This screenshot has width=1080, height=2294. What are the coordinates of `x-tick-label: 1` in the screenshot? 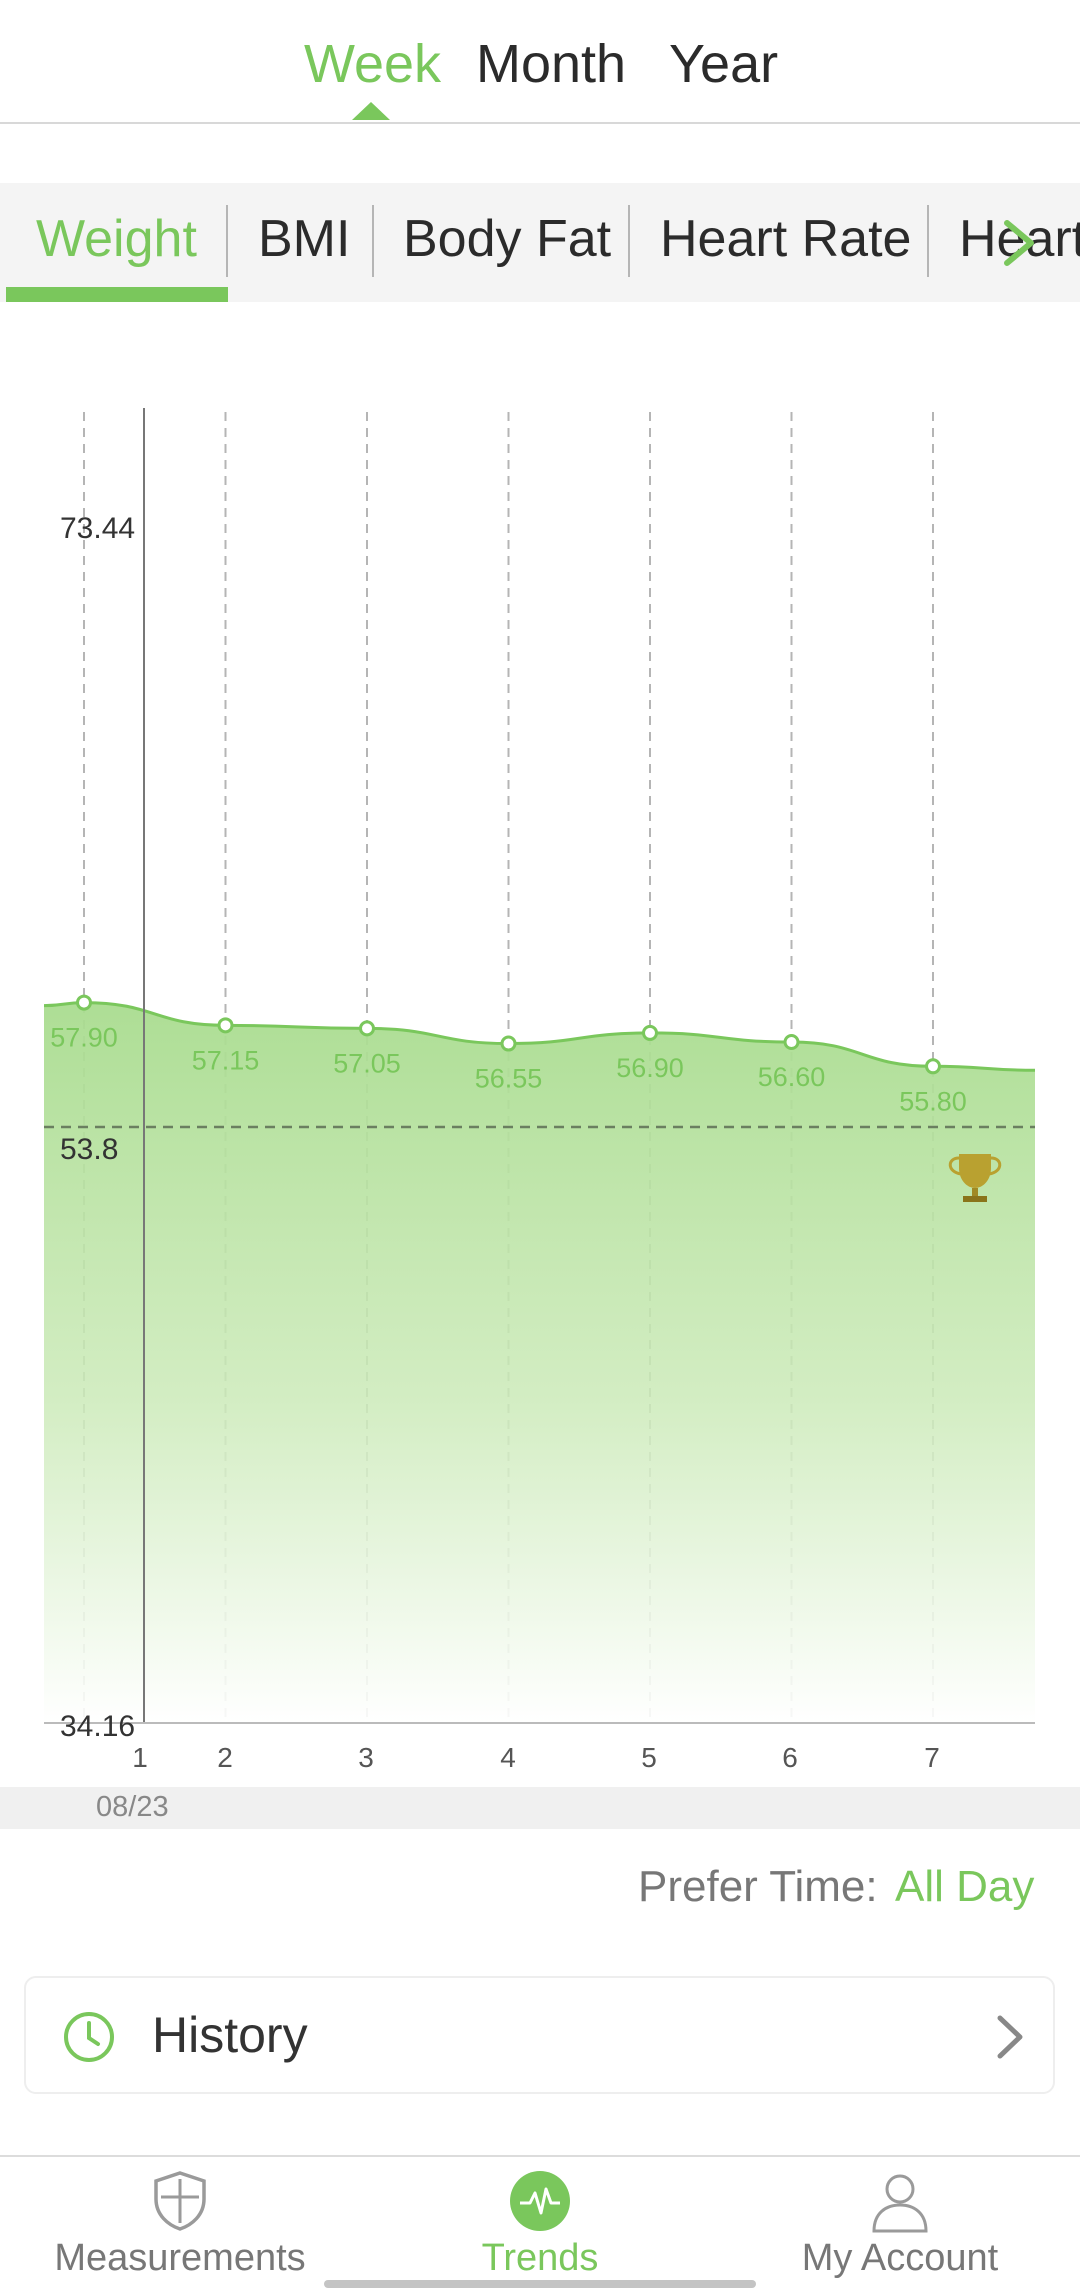 It's located at (140, 1757).